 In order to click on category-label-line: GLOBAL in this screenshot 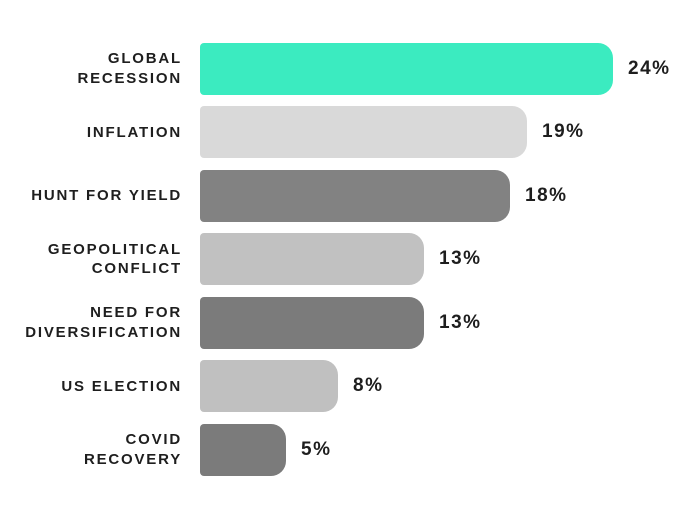, I will do `click(144, 59)`.